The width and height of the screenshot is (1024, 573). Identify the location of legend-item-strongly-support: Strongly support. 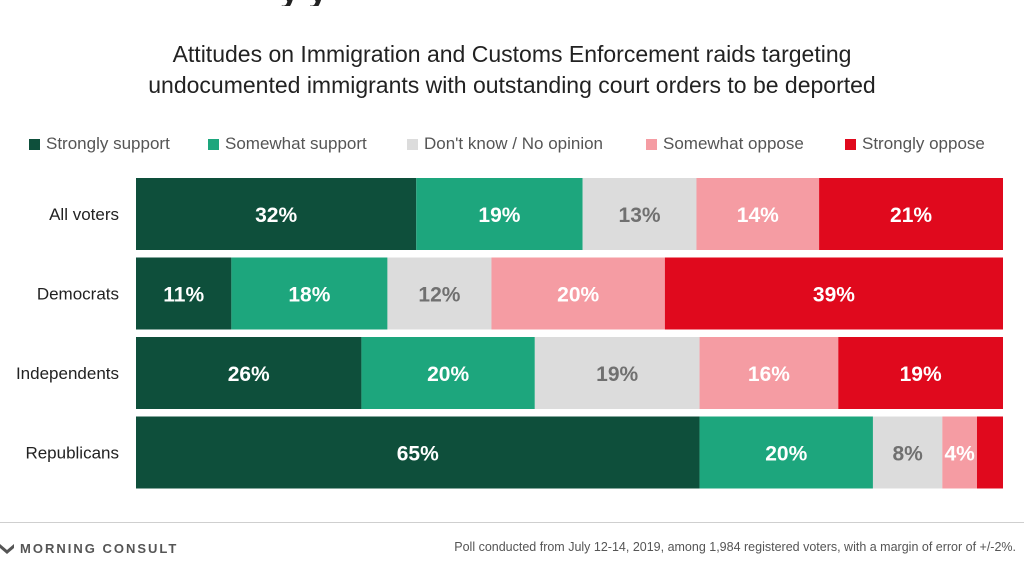
(99, 144).